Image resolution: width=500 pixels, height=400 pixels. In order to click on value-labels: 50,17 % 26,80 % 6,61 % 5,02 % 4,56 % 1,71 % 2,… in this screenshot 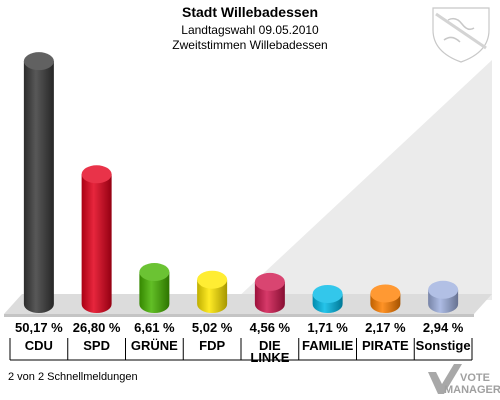, I will do `click(239, 327)`.